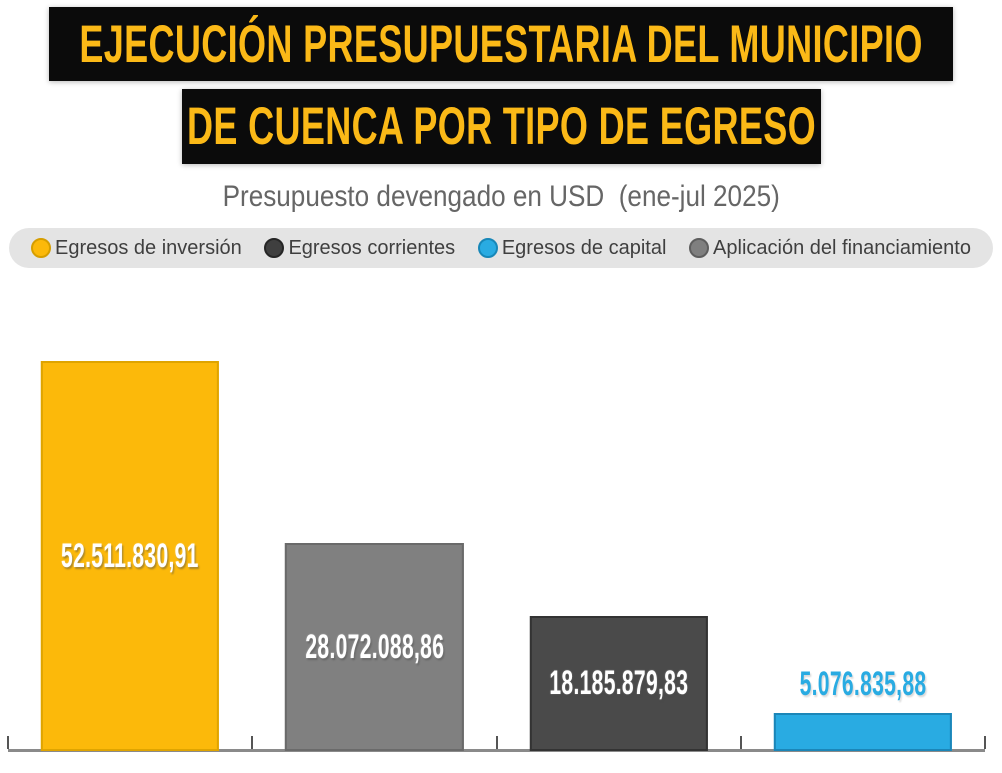  Describe the element at coordinates (496, 750) in the screenshot. I see `x-axis-line` at that location.